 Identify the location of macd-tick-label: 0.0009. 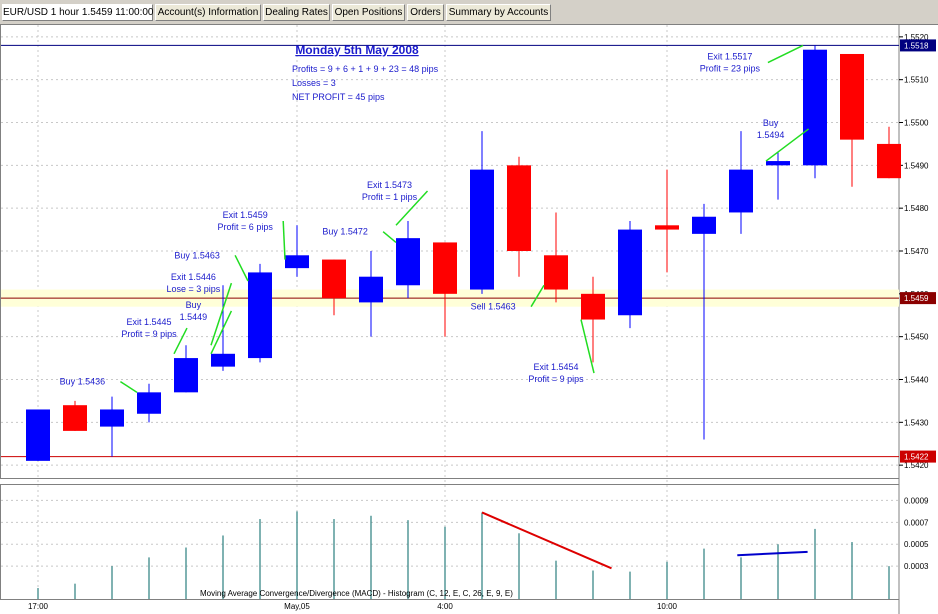
(916, 500).